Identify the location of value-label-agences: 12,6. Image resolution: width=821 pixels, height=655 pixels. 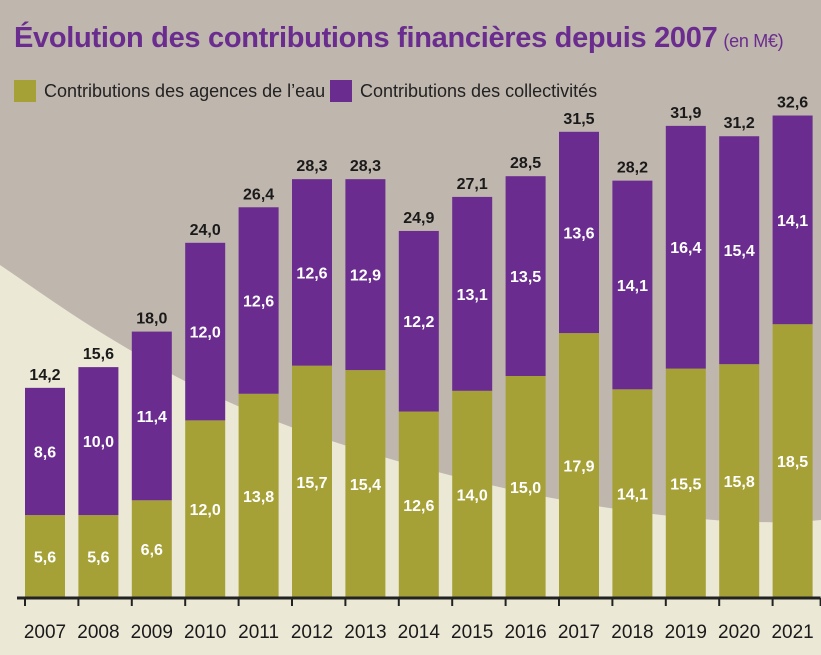
(418, 506).